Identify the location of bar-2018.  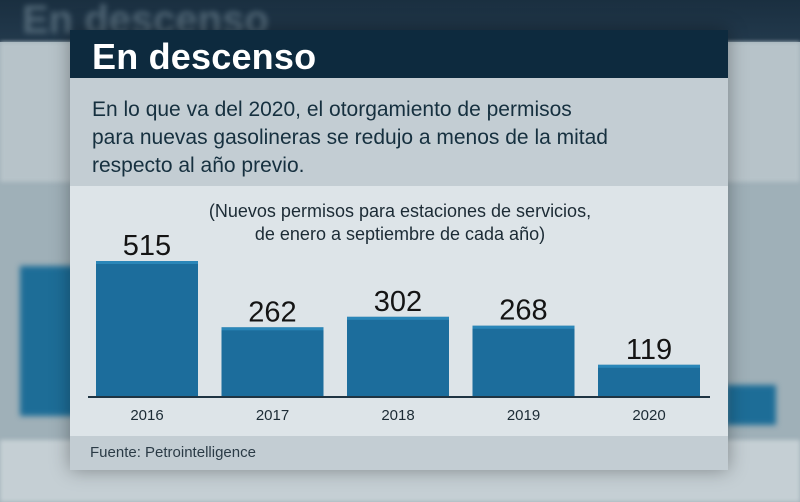
(398, 356).